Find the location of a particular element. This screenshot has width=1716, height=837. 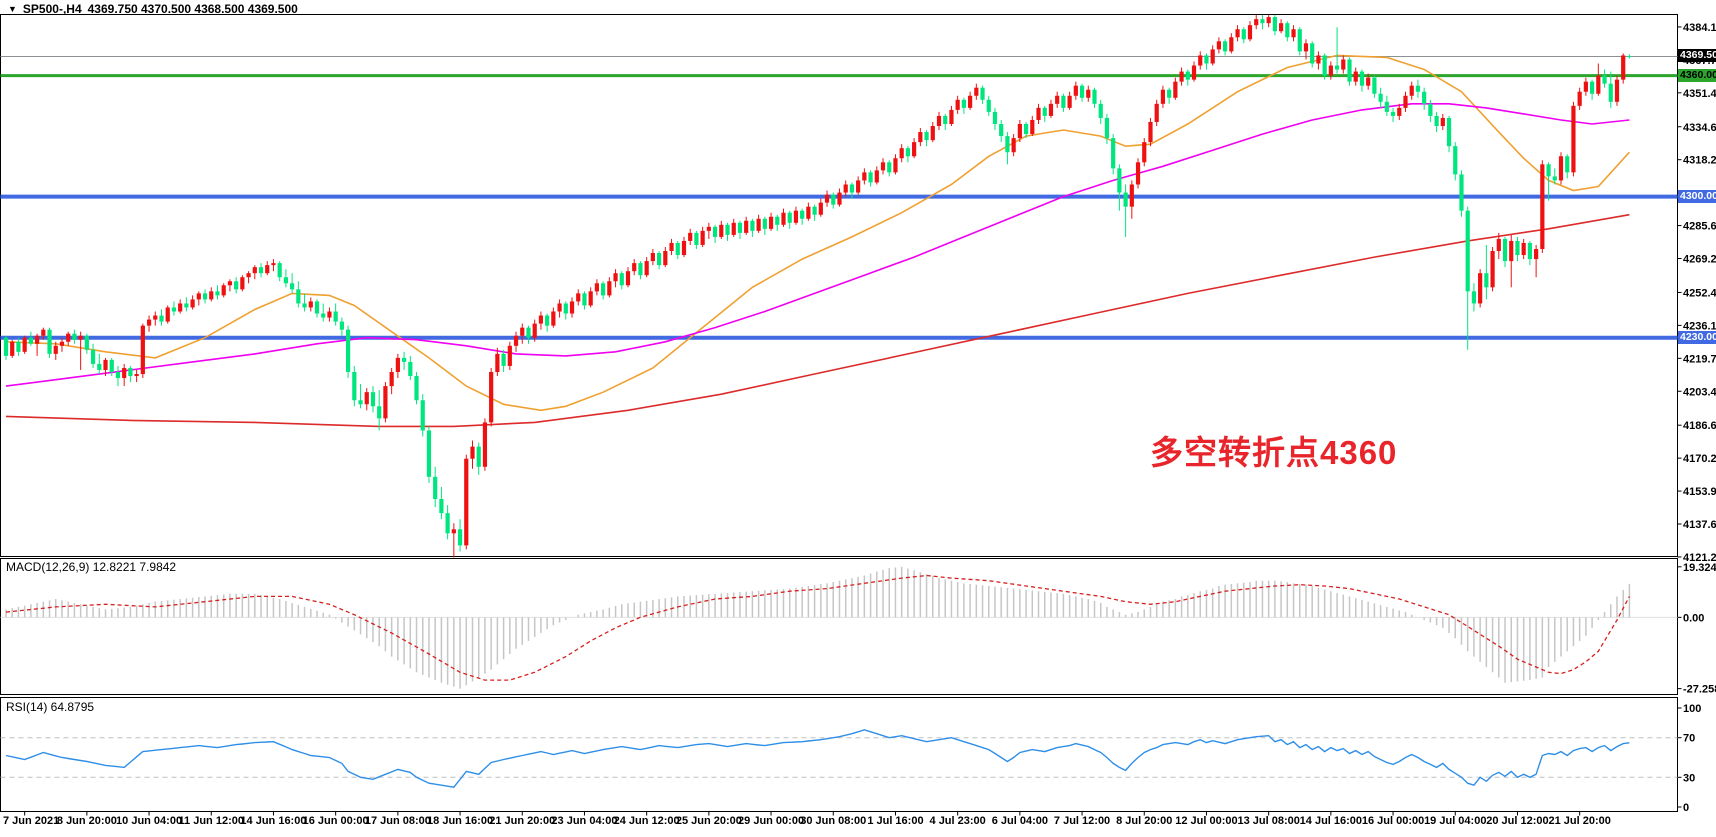

svg-text: 7 Jun 2021 is located at coordinates (31, 821).